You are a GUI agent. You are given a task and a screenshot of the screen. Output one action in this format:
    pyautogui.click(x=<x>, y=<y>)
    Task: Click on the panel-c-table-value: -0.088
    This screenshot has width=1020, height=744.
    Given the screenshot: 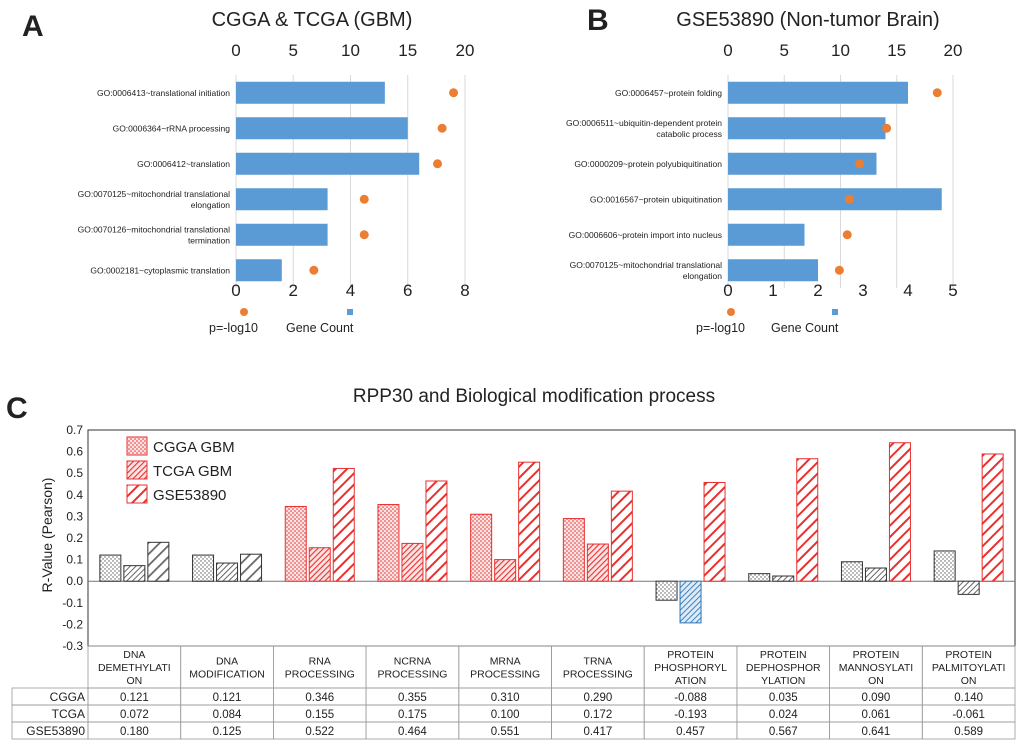 What is the action you would take?
    pyautogui.click(x=690, y=698)
    